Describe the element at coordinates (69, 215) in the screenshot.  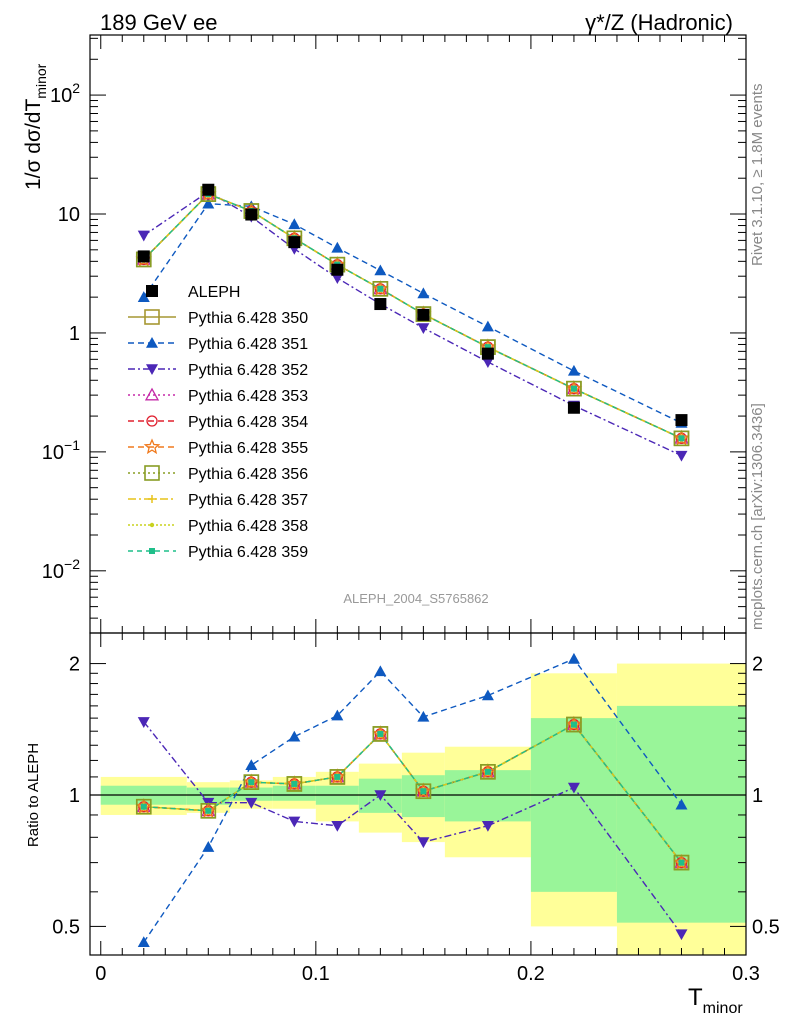
I see `main-ytick-label: 10` at that location.